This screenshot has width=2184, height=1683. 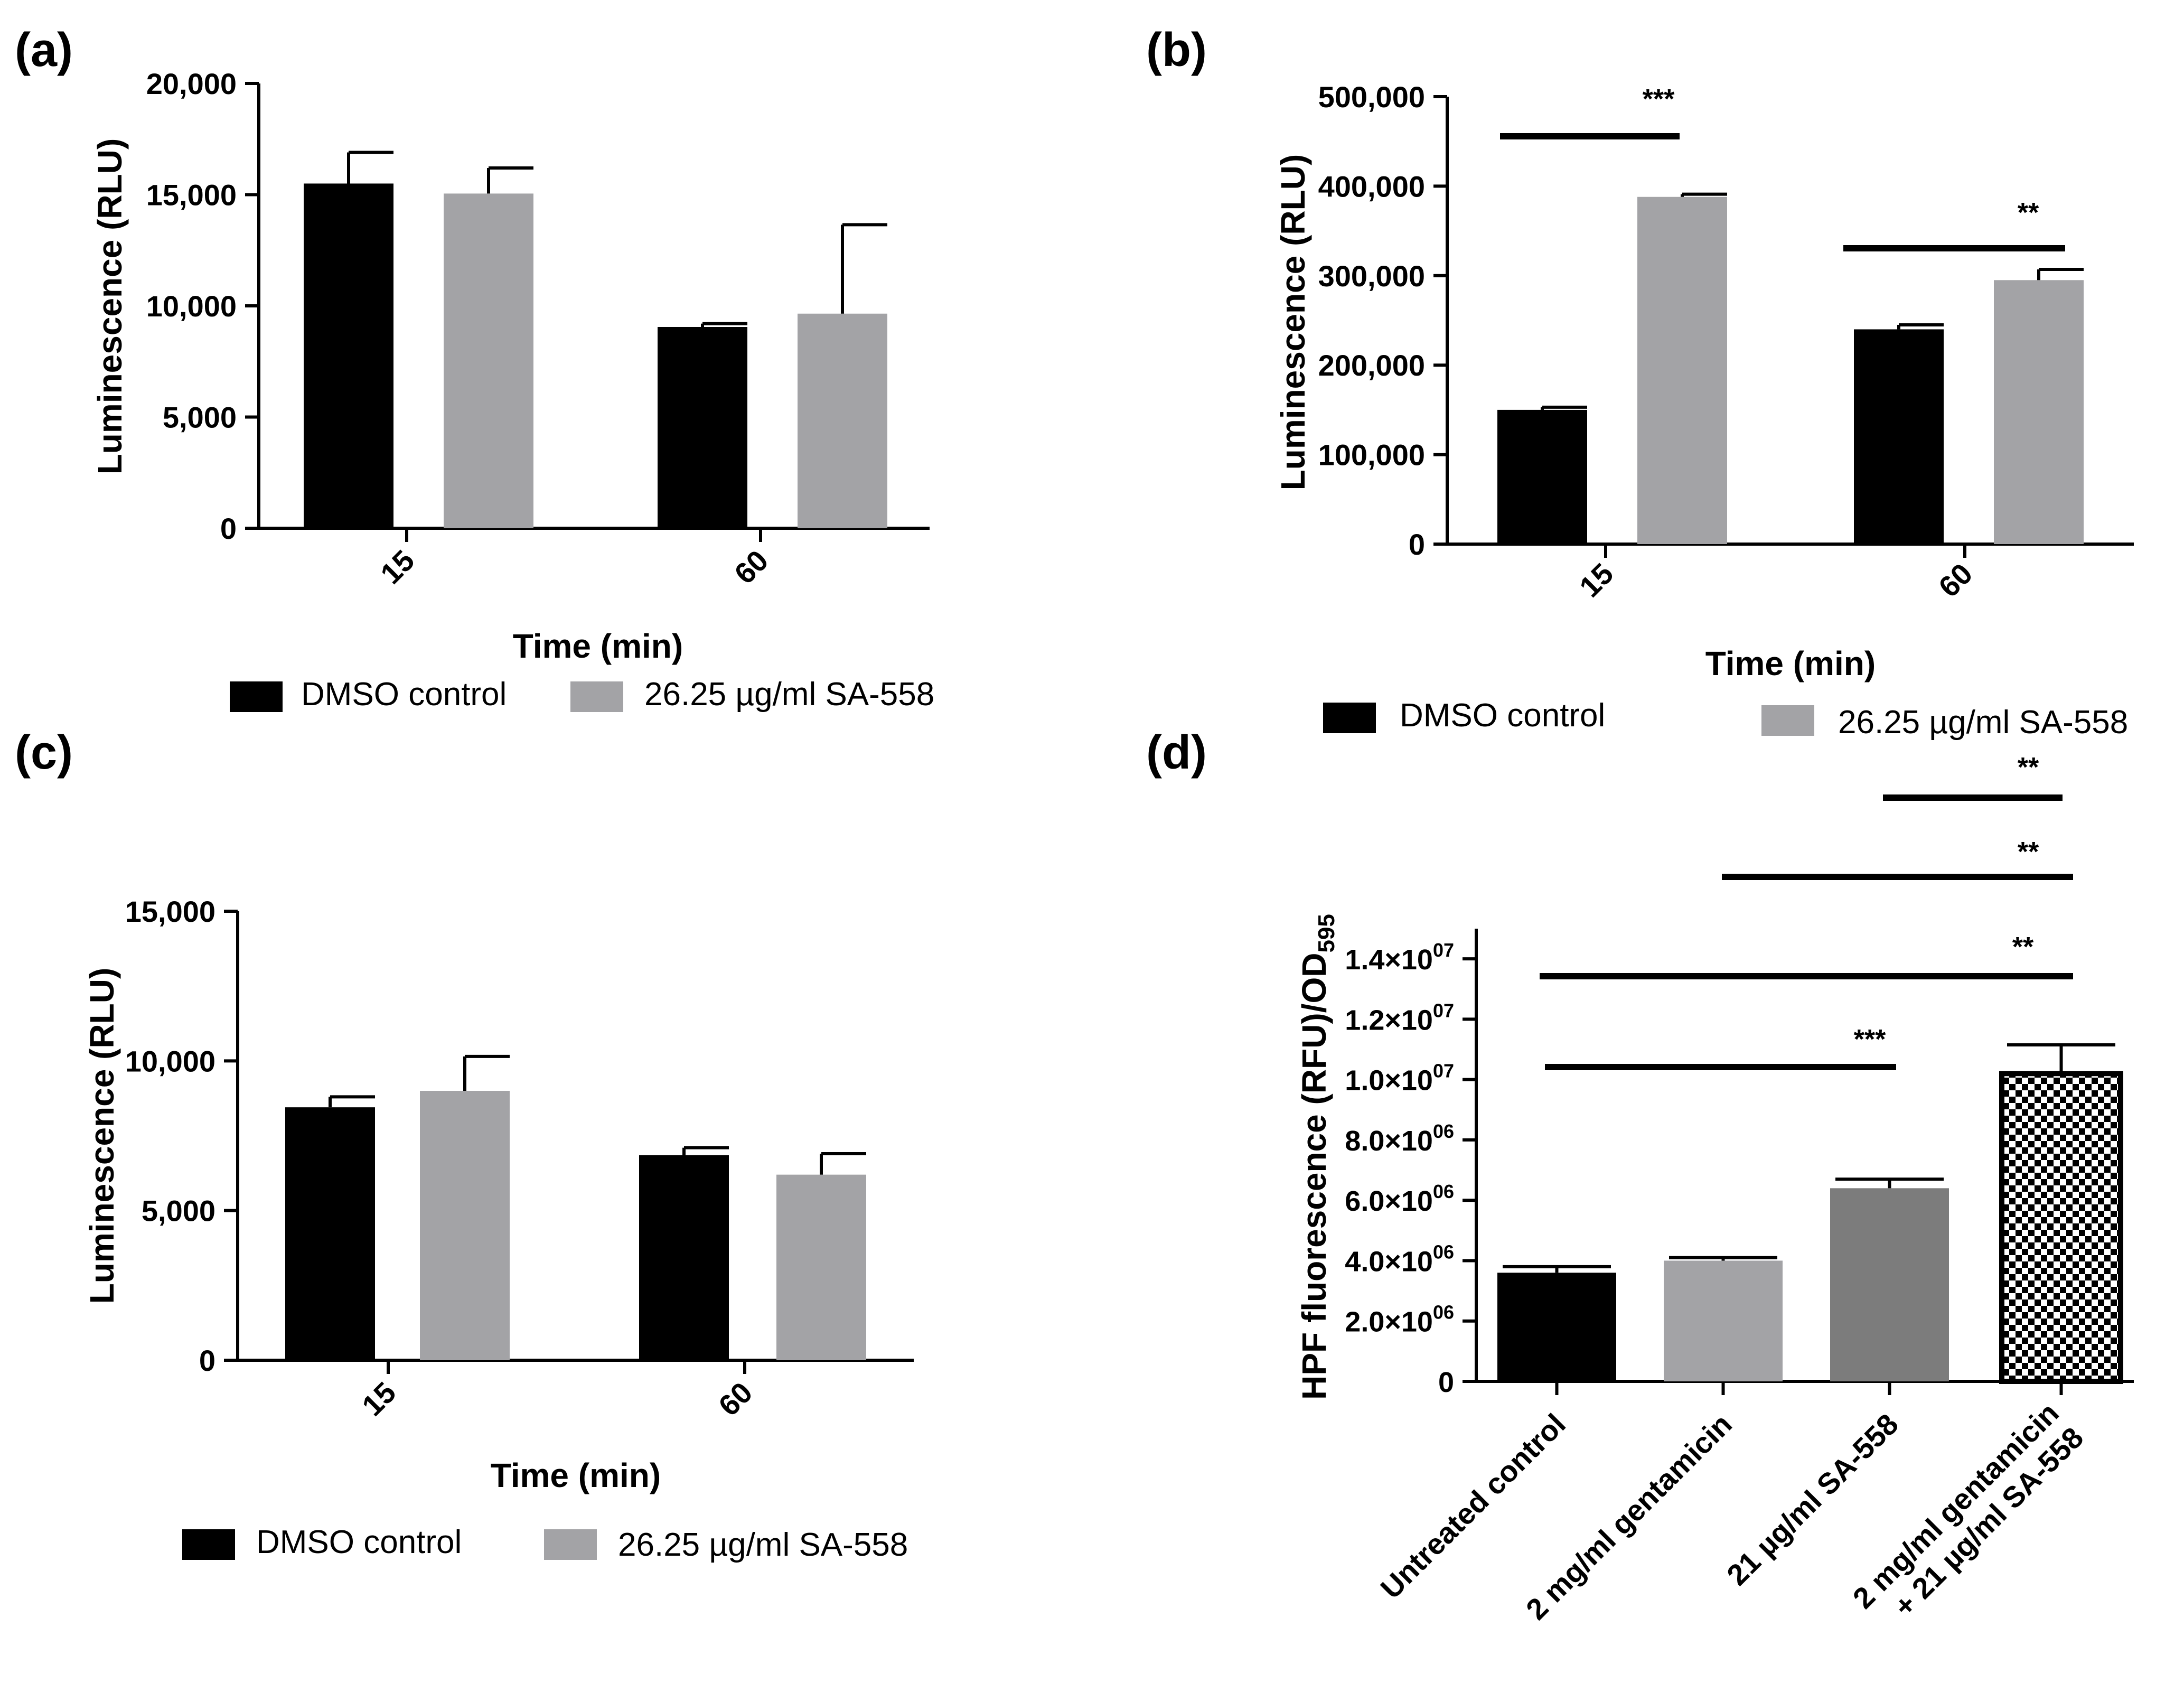 I want to click on y-tick-label: 1.0×1007, so click(x=1399, y=1078).